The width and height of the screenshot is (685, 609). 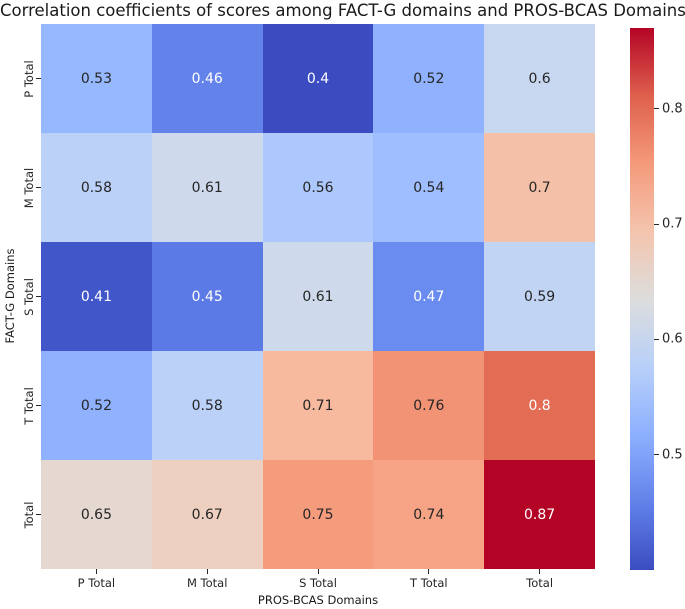 What do you see at coordinates (29, 514) in the screenshot?
I see `y-tick-label: Total` at bounding box center [29, 514].